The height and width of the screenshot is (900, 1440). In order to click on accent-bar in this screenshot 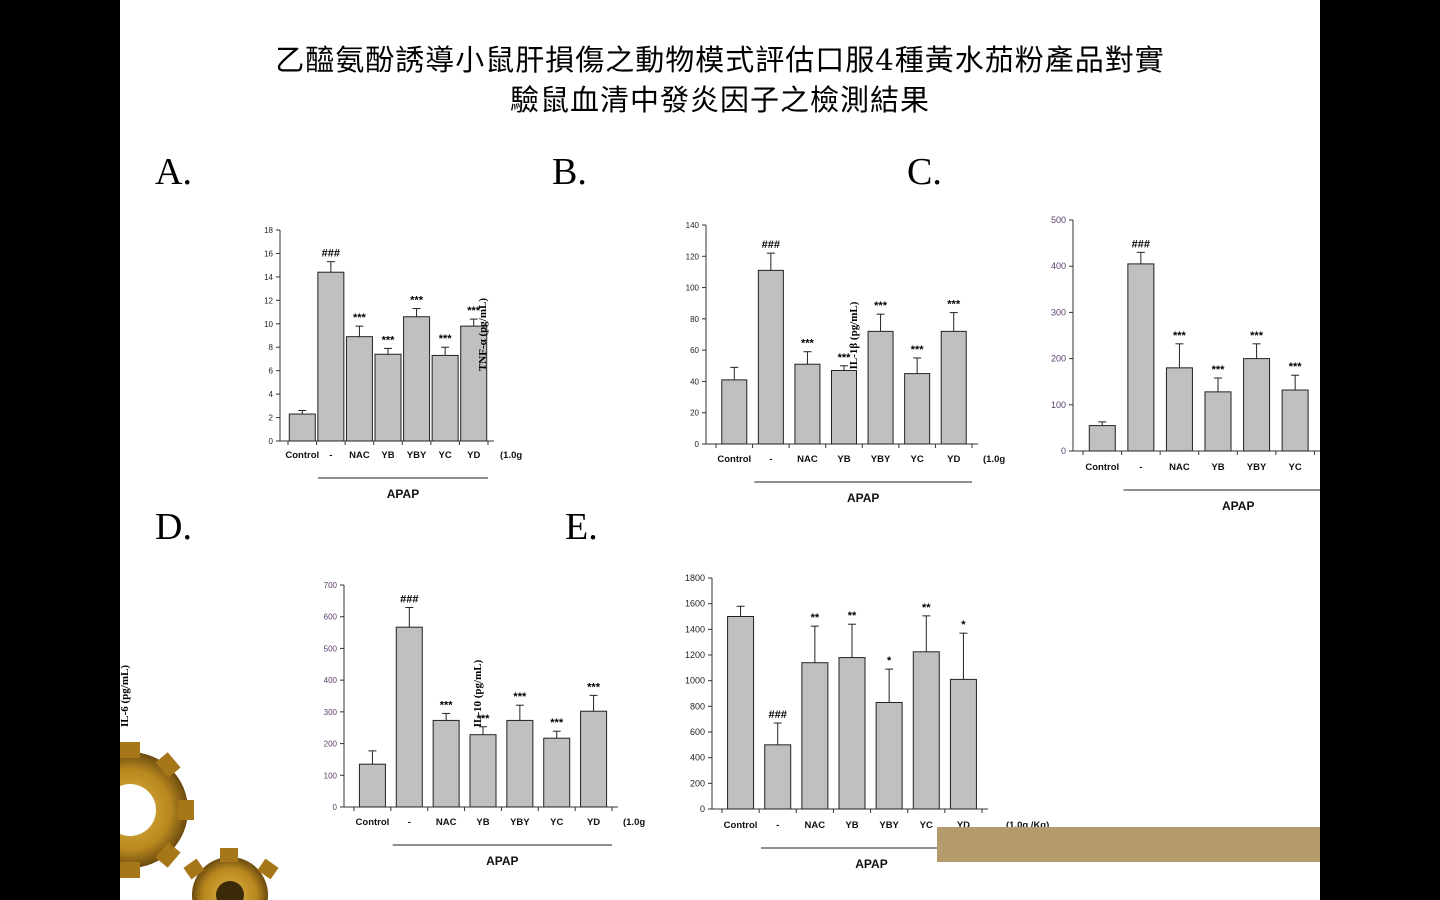, I will do `click(1128, 844)`.